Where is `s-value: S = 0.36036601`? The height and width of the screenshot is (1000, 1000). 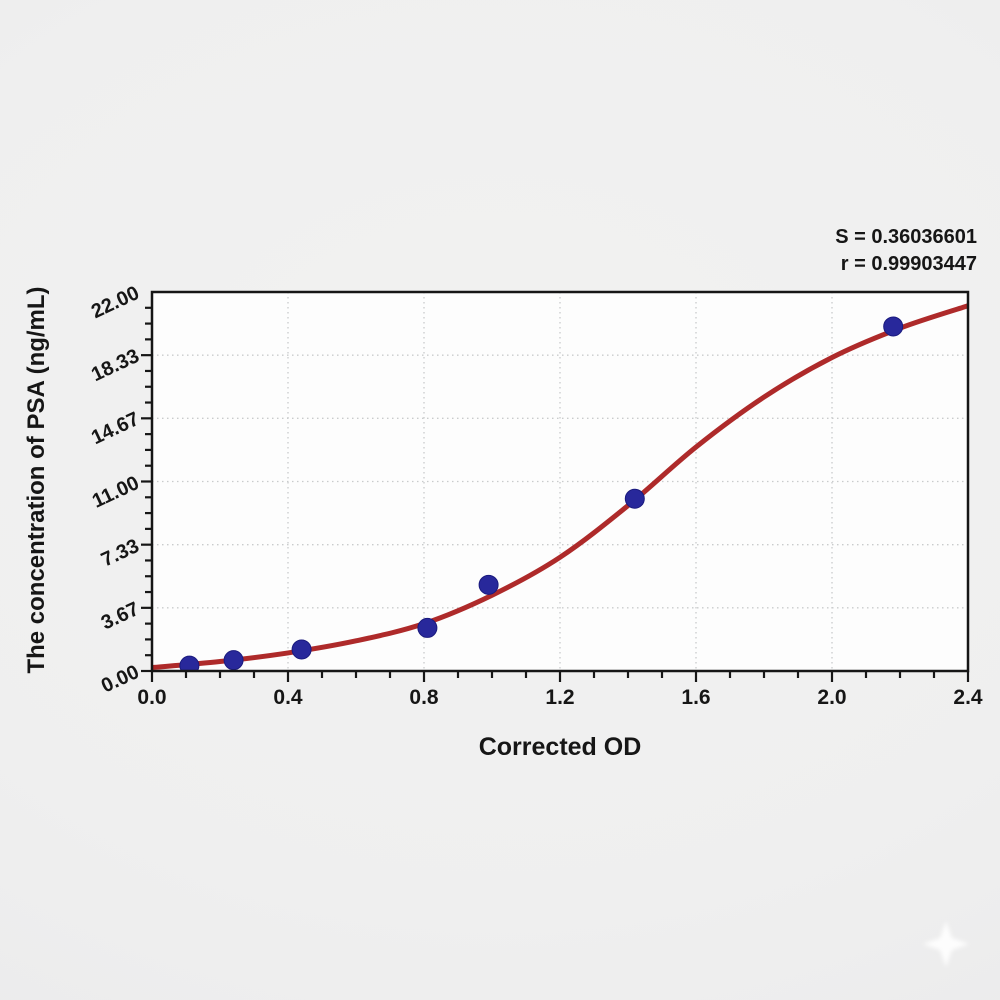
s-value: S = 0.36036601 is located at coordinates (906, 237).